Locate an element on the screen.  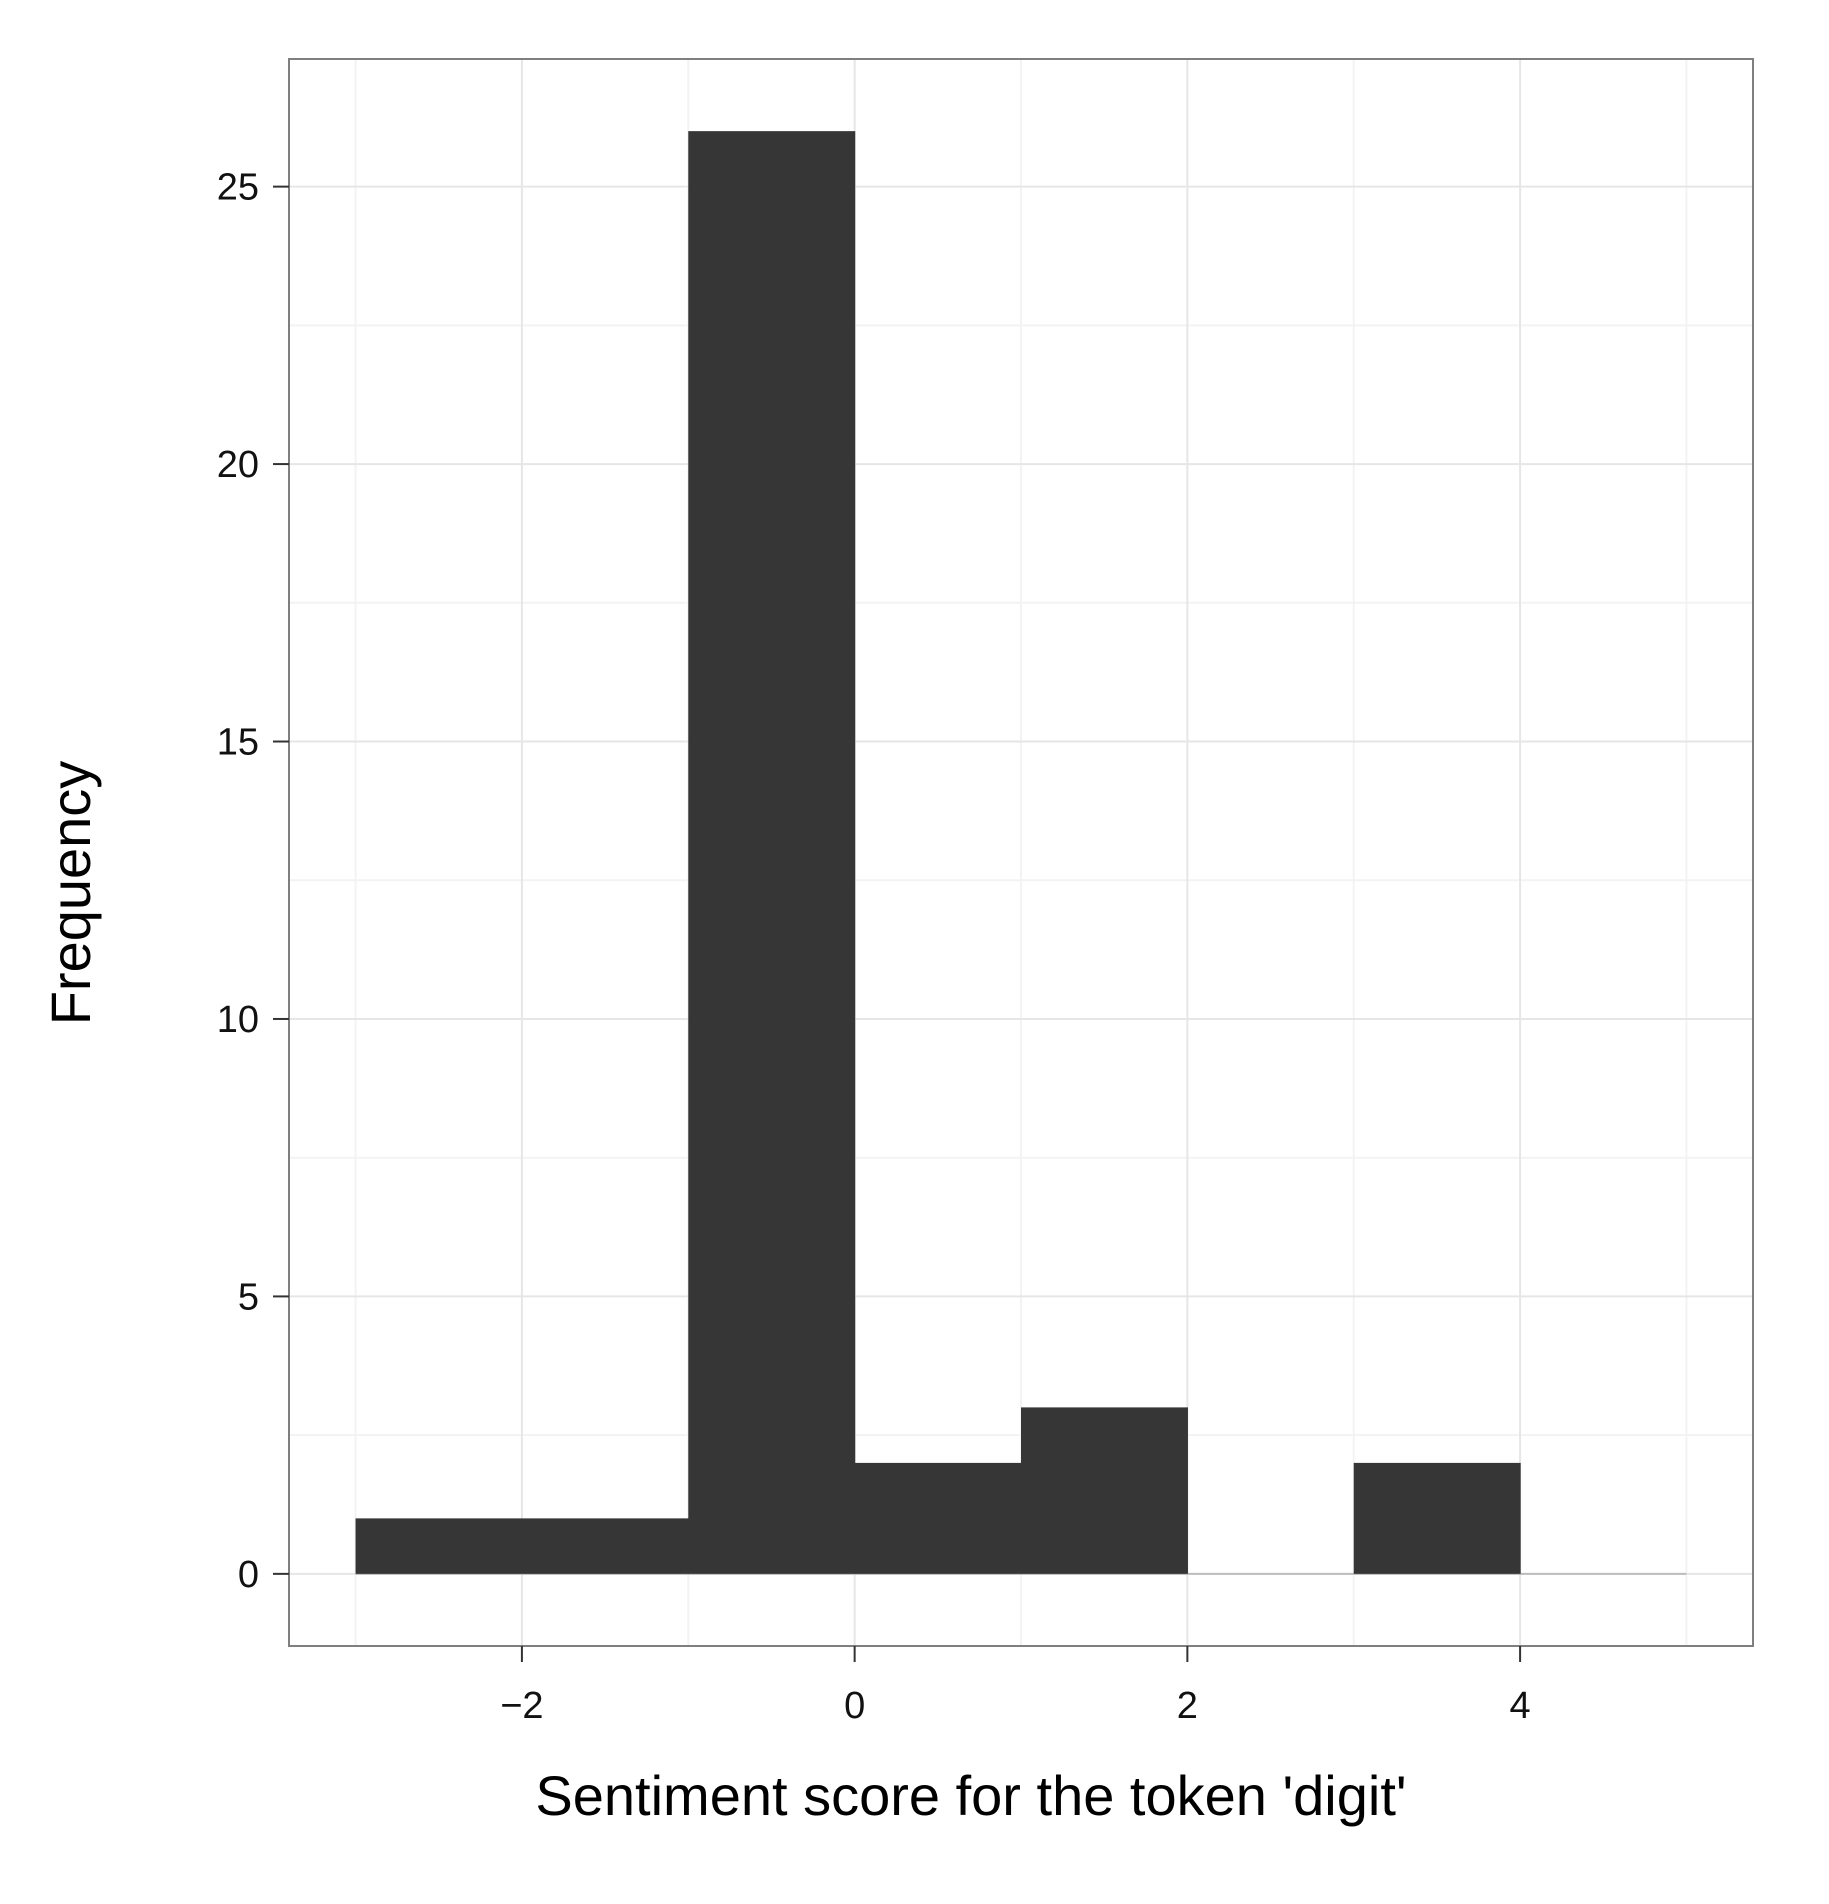
x-tick-label: 2 is located at coordinates (1187, 1706).